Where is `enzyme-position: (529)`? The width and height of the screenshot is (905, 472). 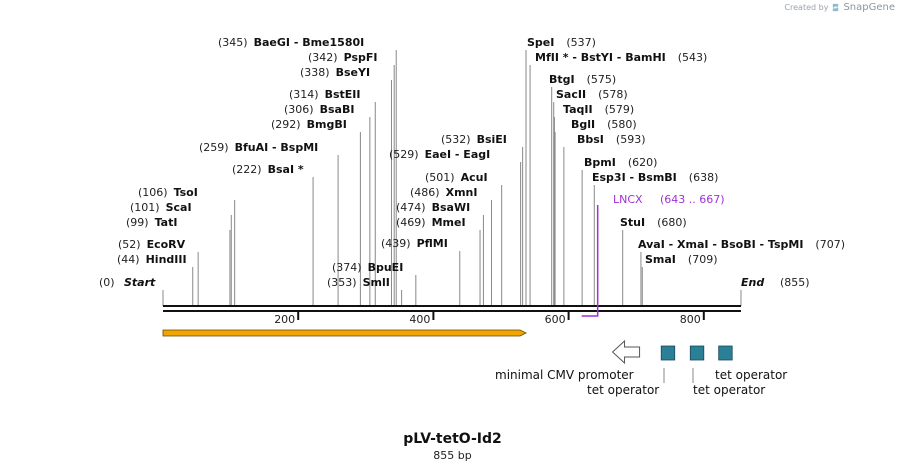 enzyme-position: (529) is located at coordinates (404, 154).